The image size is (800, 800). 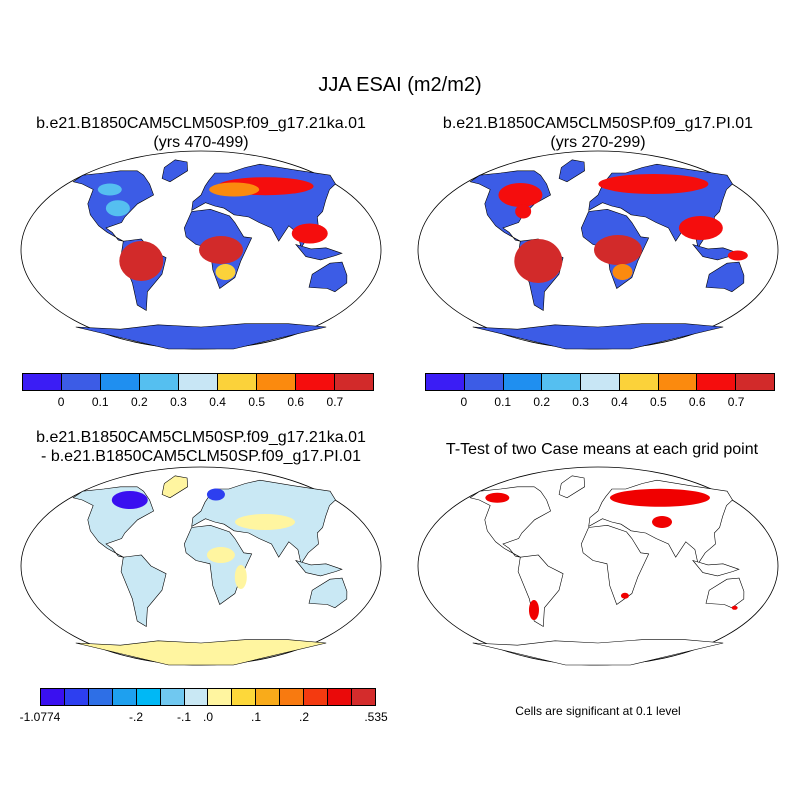 I want to click on colorbar-diff, so click(x=208, y=697).